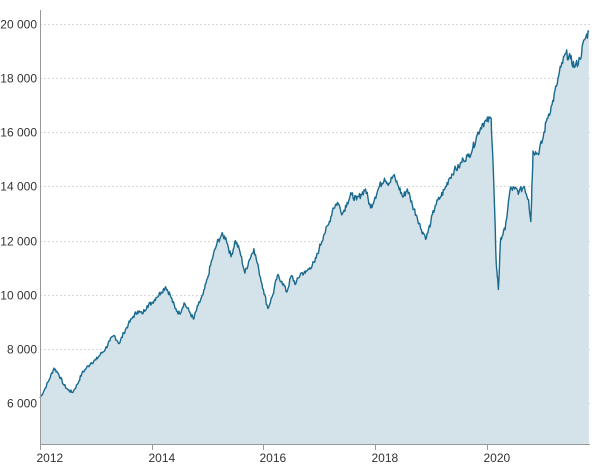 This screenshot has height=472, width=592. Describe the element at coordinates (50, 458) in the screenshot. I see `x-tick-label: 2012` at that location.